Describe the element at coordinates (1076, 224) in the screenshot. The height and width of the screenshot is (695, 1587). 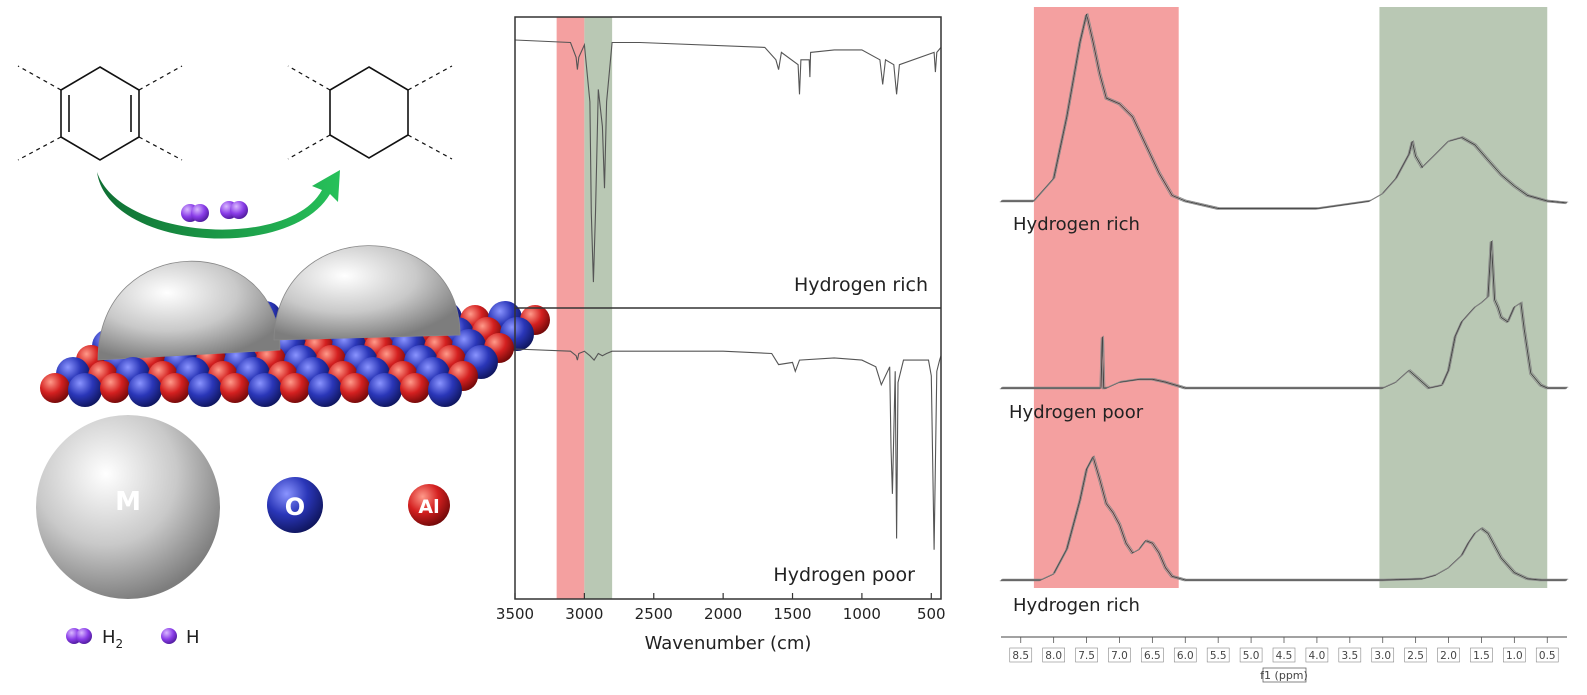
I see `nmr-panel-label-rich-top: Hydrogen rich` at that location.